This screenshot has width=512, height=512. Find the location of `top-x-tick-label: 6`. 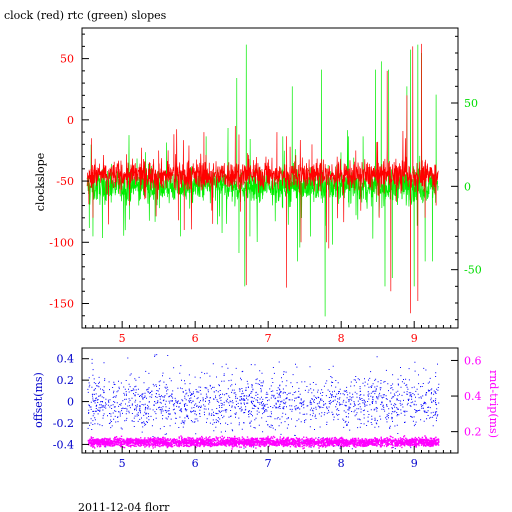

top-x-tick-label: 6 is located at coordinates (195, 338).